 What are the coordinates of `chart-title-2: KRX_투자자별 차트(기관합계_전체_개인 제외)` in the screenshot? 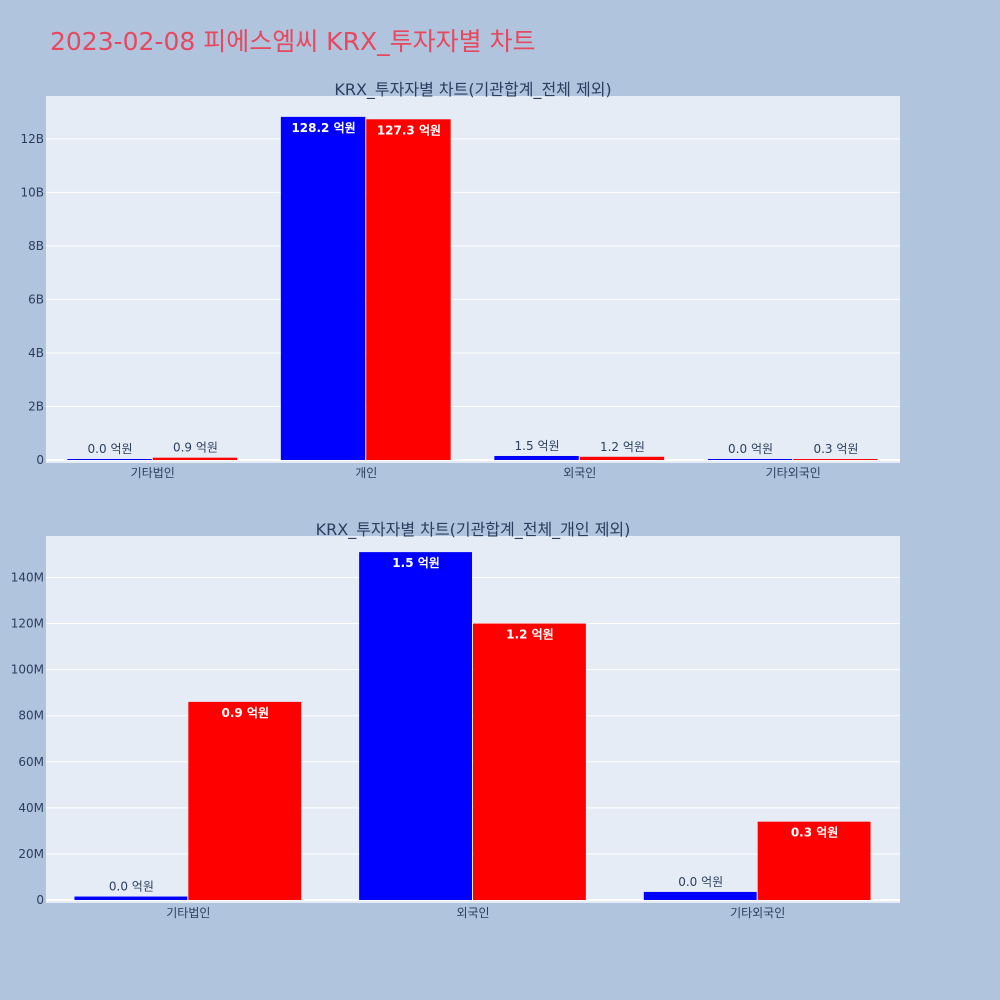 It's located at (473, 530).